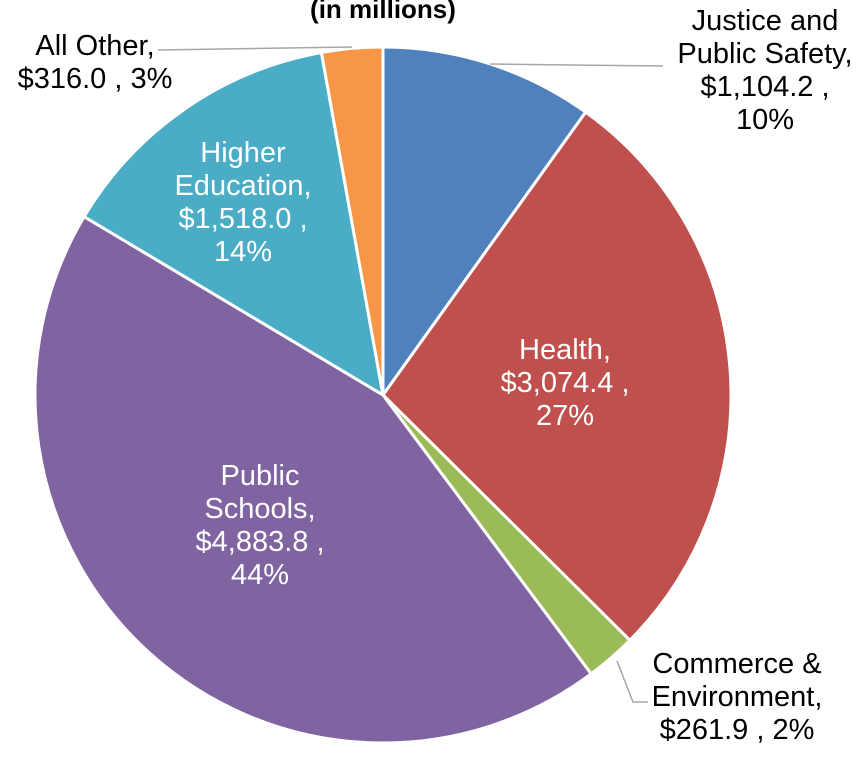 This screenshot has height=777, width=866. What do you see at coordinates (565, 416) in the screenshot?
I see `label-percent: 27%` at bounding box center [565, 416].